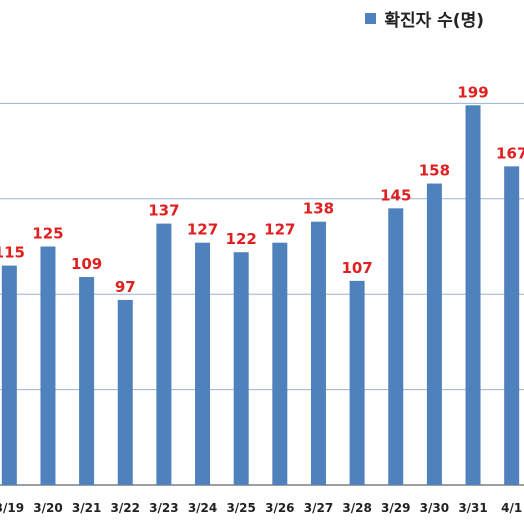 Image resolution: width=524 pixels, height=520 pixels. What do you see at coordinates (202, 508) in the screenshot?
I see `x-tick-label: 3/24` at bounding box center [202, 508].